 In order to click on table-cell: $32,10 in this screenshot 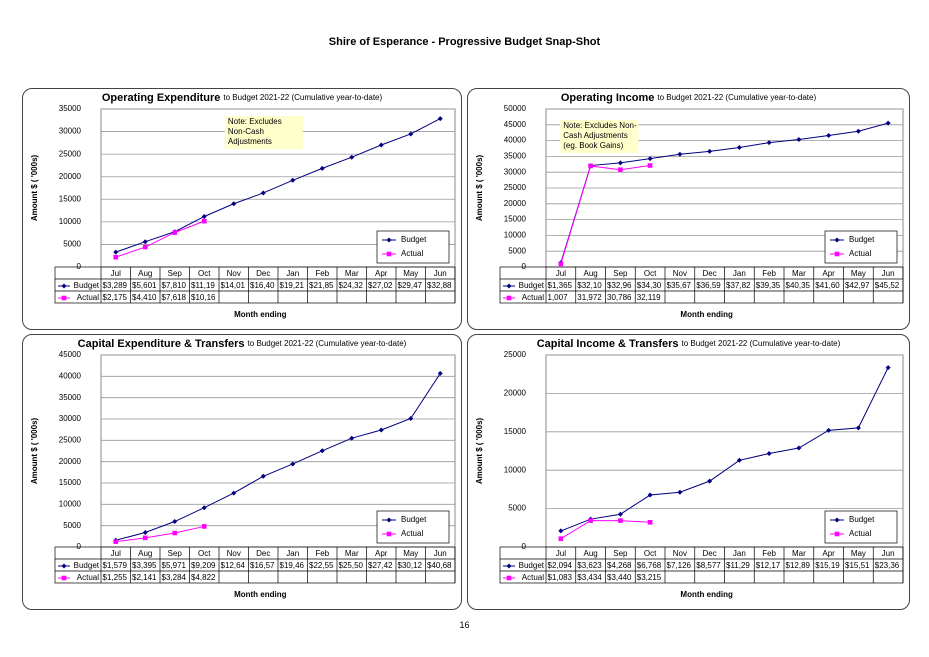, I will do `click(589, 285)`.